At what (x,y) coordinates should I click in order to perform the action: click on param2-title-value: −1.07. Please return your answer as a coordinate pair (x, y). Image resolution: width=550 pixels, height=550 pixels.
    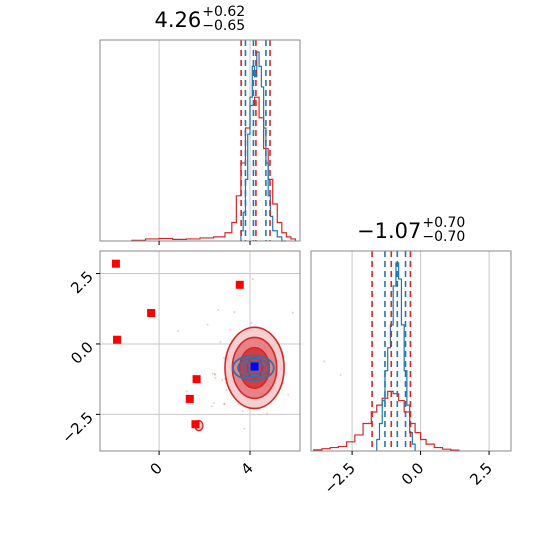
    Looking at the image, I should click on (389, 231).